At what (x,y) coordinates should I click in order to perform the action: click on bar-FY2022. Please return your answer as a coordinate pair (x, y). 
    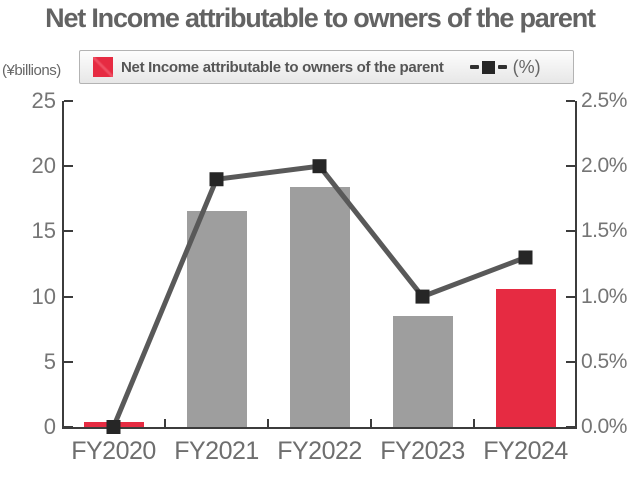
    Looking at the image, I should click on (319, 307).